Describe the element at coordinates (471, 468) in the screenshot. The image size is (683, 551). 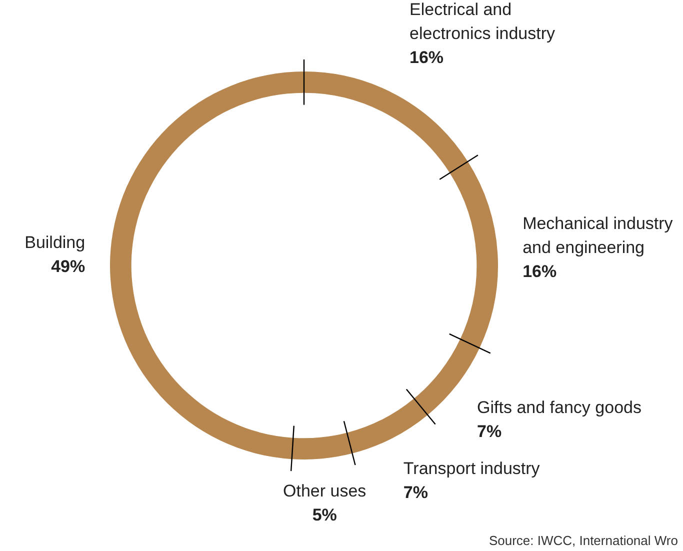
I see `slice-label: Transport industry` at that location.